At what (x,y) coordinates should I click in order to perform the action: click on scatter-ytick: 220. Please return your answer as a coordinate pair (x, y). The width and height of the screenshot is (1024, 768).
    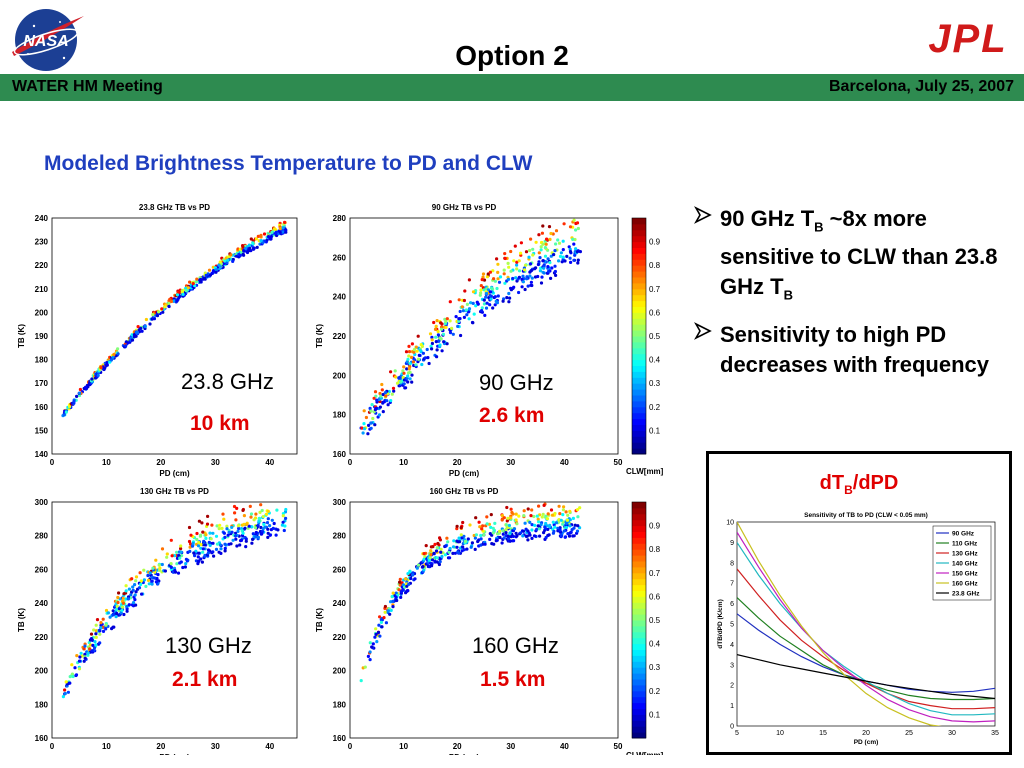
    Looking at the image, I should click on (42, 265).